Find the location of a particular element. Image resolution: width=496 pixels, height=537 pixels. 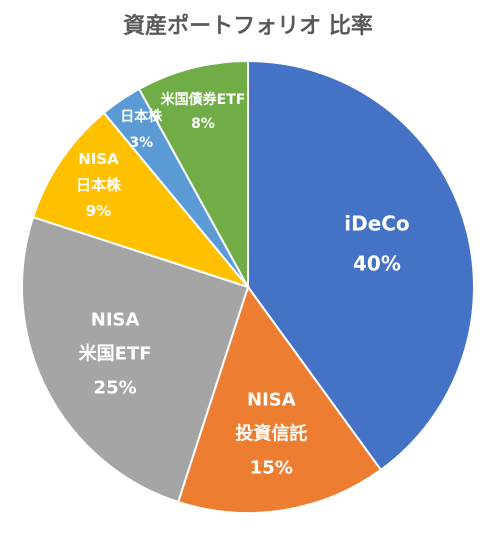

slice-value-label: 15% is located at coordinates (271, 467).